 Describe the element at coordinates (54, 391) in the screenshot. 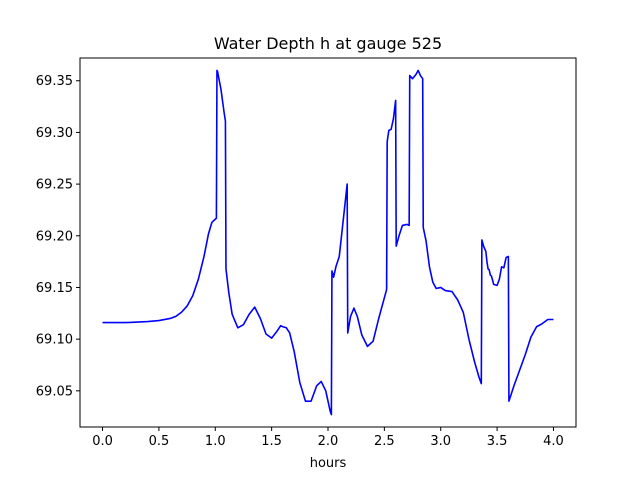

I see `y-tick-label-0: 69.05` at that location.